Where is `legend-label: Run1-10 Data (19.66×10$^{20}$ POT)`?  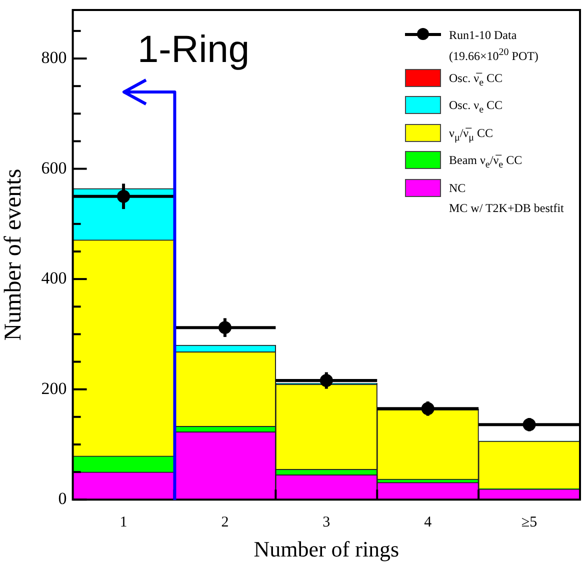
legend-label: Run1-10 Data (19.66×10$^{20}$ POT) is located at coordinates (494, 46).